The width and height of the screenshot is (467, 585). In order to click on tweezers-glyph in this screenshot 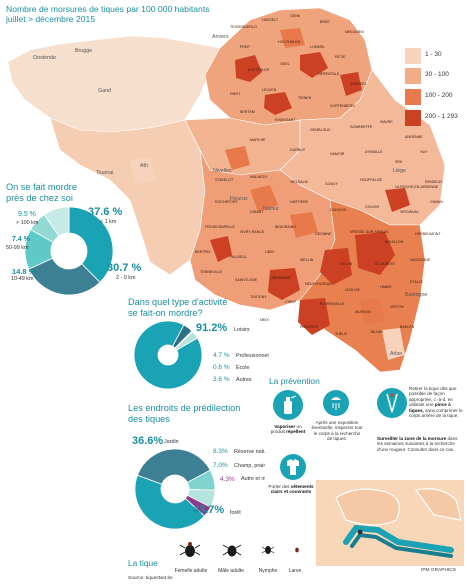, I will do `click(392, 403)`.